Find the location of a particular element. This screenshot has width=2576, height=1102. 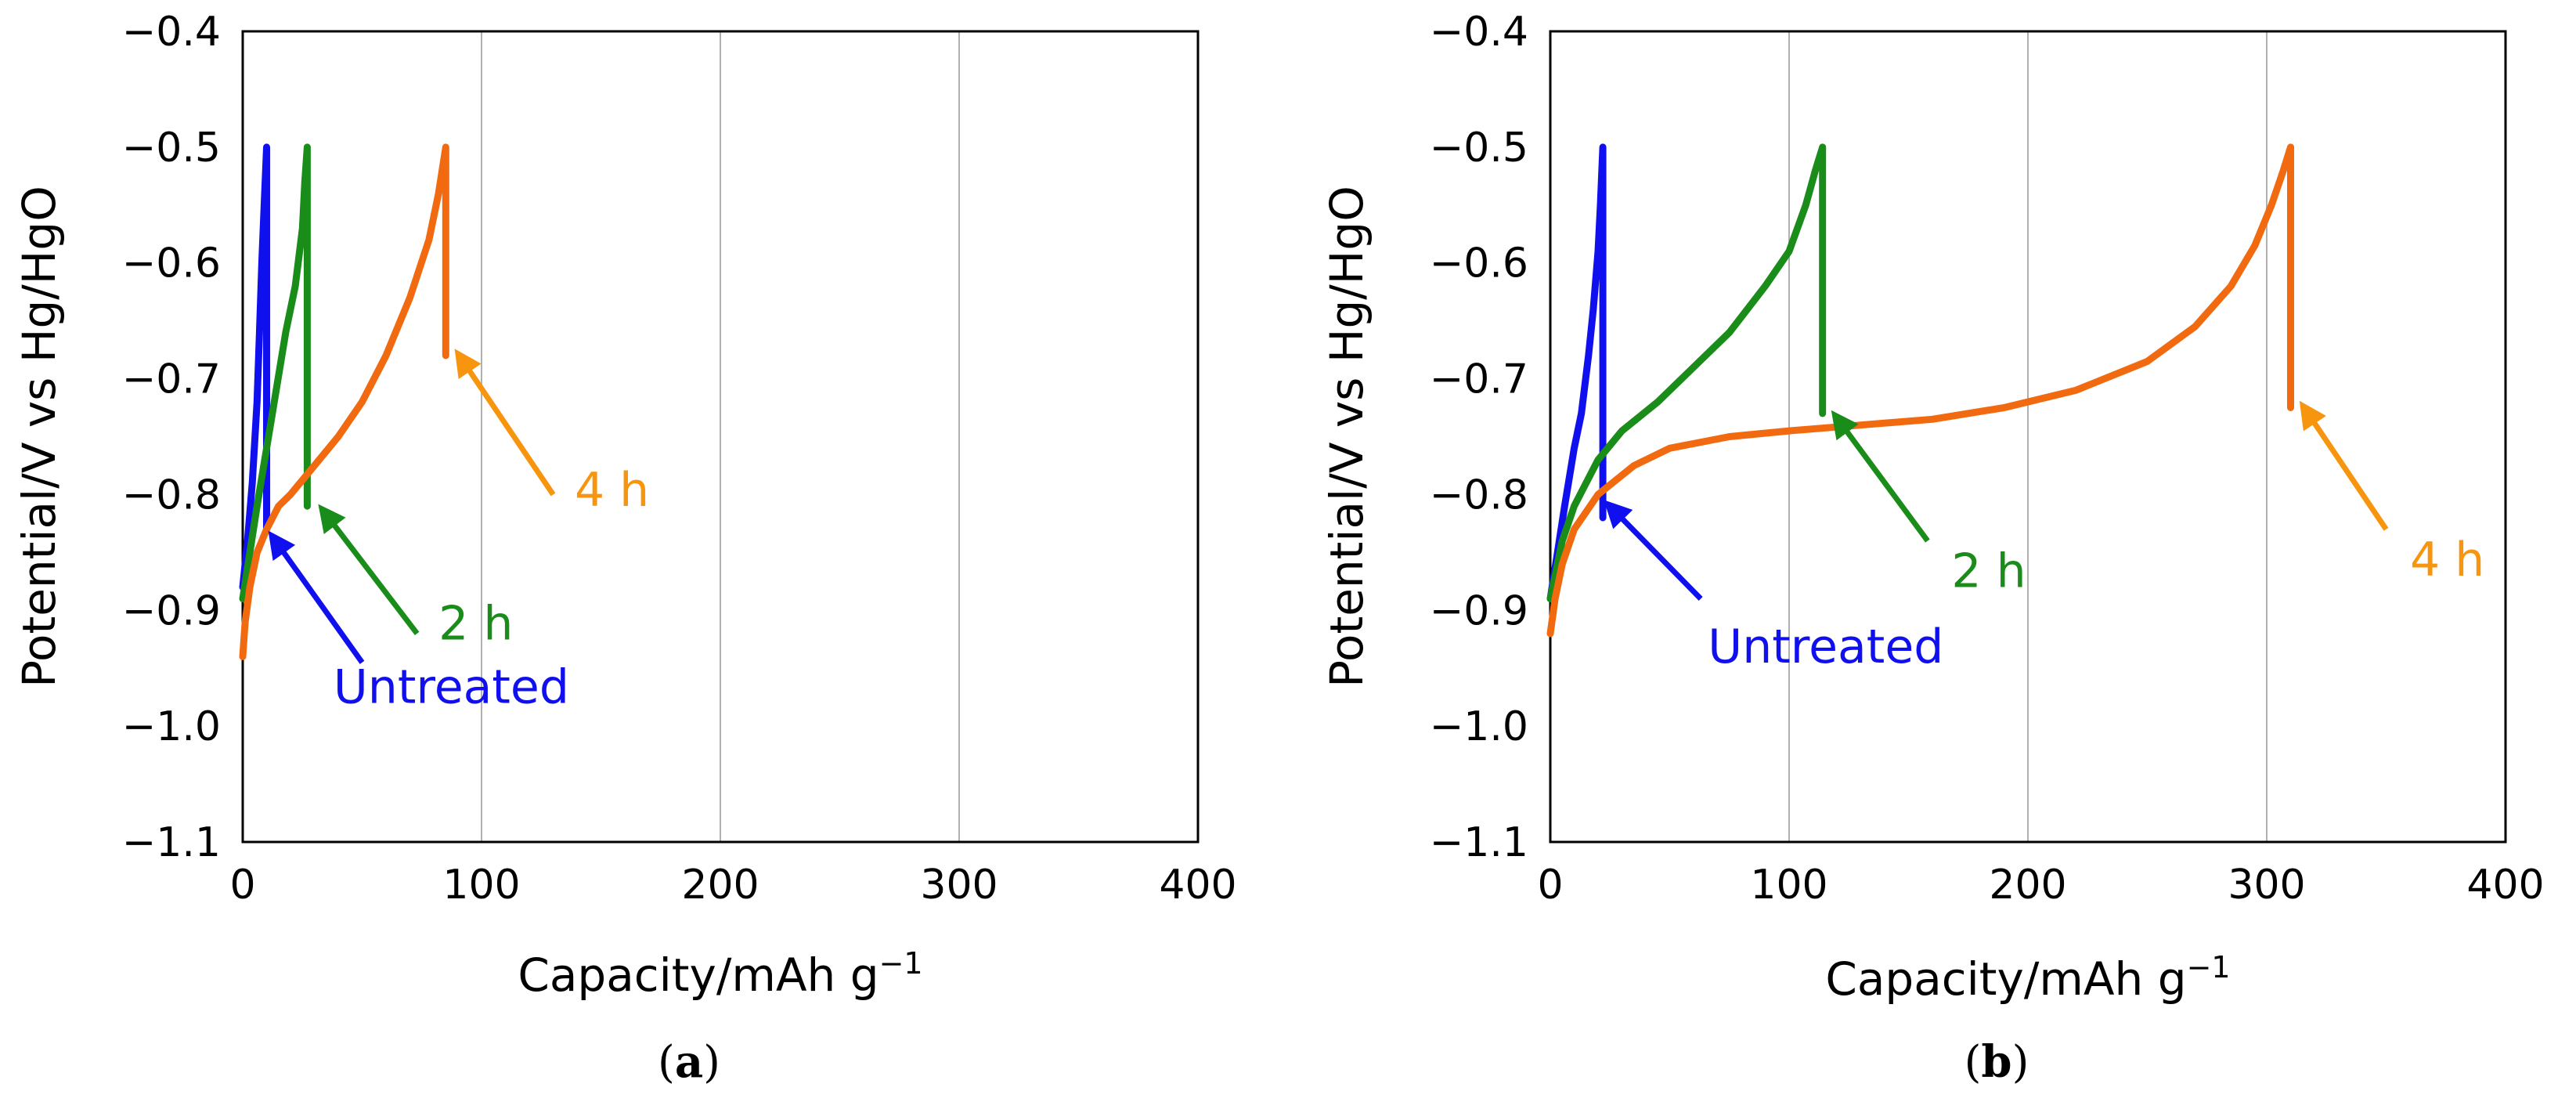

panel-label: (b) is located at coordinates (1997, 1062).